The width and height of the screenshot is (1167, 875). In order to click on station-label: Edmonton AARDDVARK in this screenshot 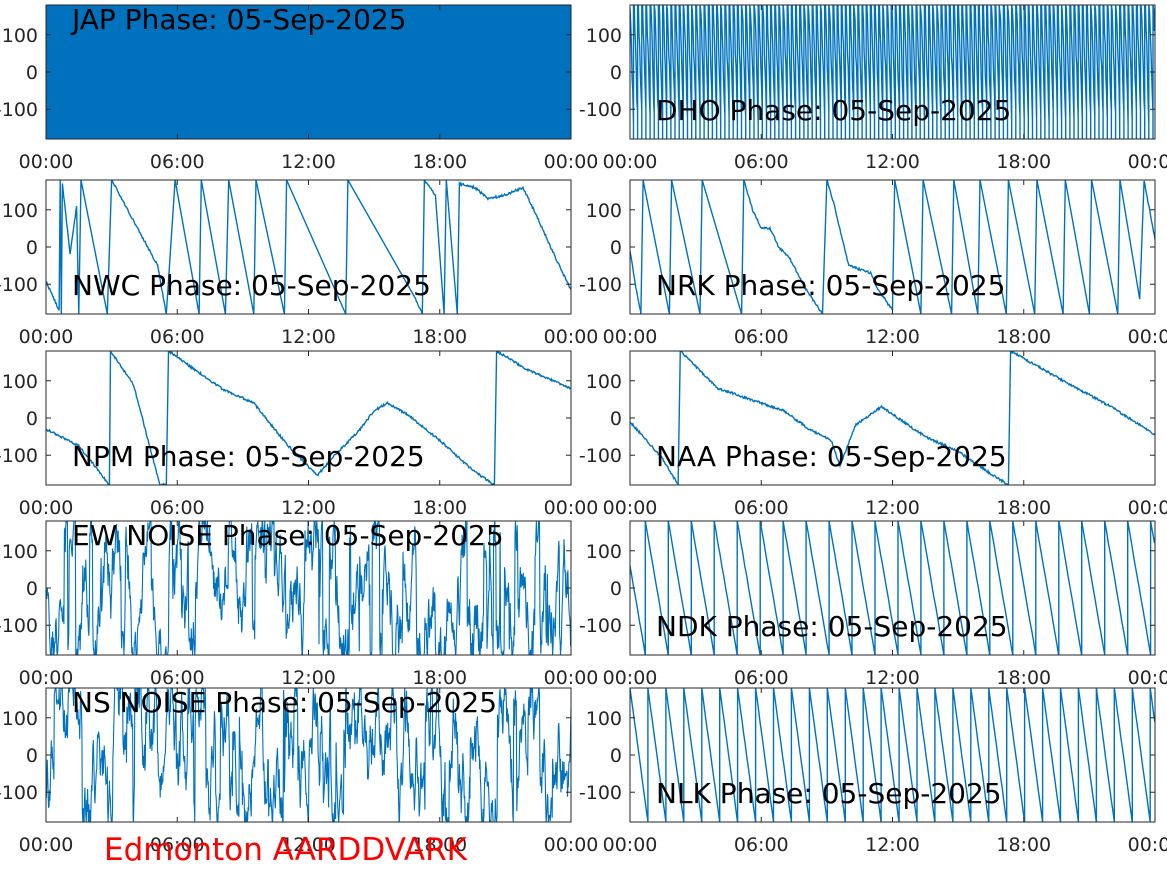, I will do `click(286, 850)`.